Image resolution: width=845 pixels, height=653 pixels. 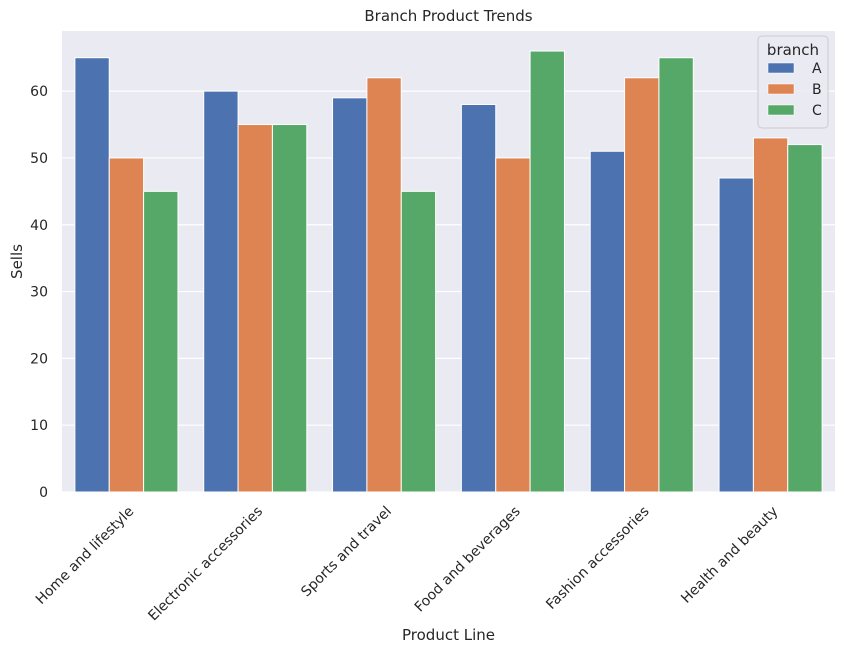 I want to click on chart-title: Branch Product Trends, so click(x=448, y=16).